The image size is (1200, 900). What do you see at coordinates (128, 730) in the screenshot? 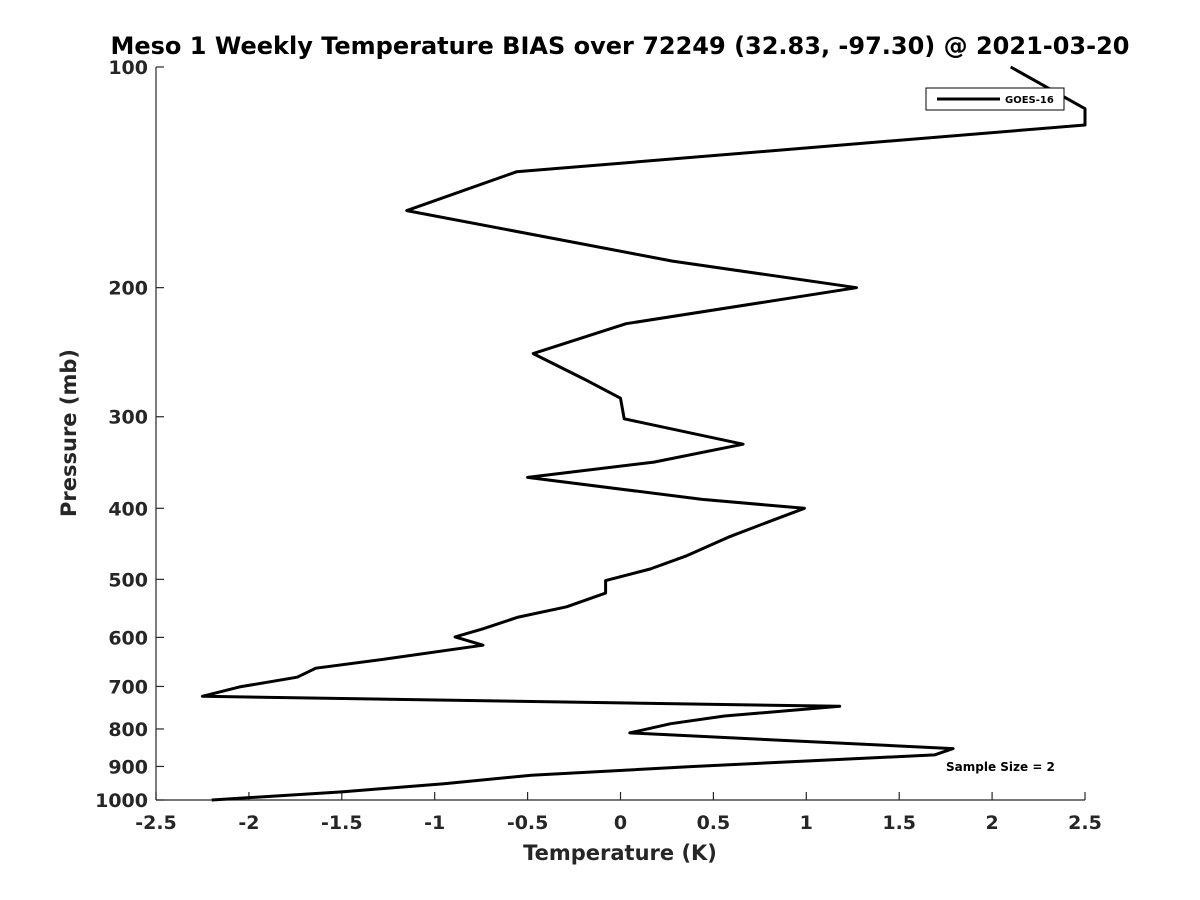
I see `y-tick-label: 800` at bounding box center [128, 730].